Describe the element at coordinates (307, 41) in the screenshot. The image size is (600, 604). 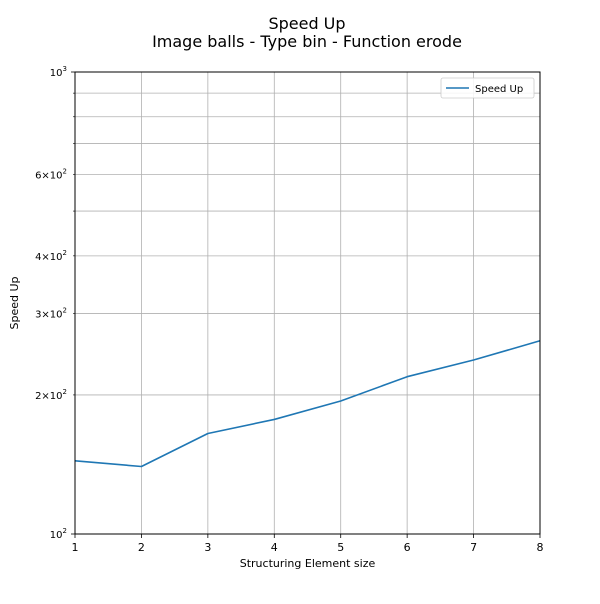
I see `chart-subtitle: Image balls - Type bin - Function erode` at that location.